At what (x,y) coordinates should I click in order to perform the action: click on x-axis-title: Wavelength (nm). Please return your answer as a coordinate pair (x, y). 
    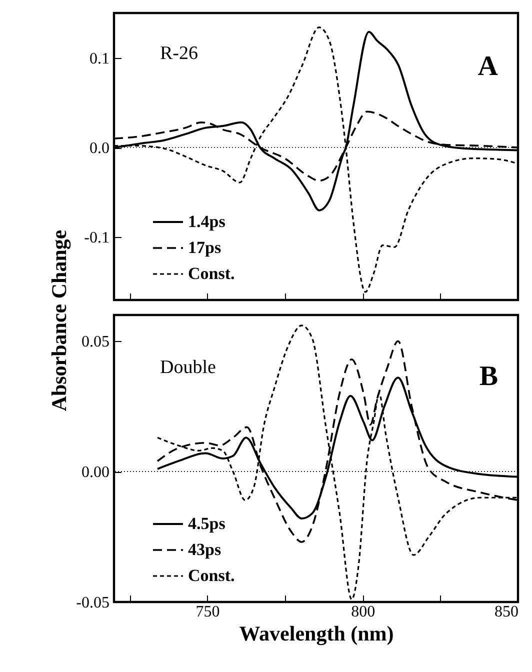
    Looking at the image, I should click on (316, 634).